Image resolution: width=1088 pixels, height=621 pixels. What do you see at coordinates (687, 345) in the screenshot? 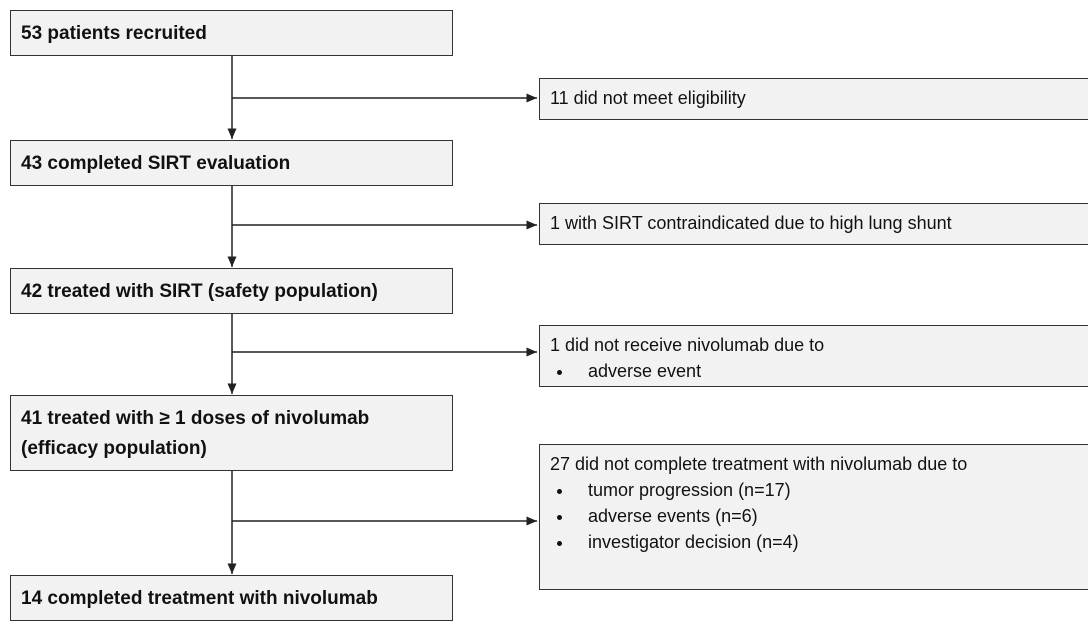
I see `exclusion-title: 1 did not receive nivolumab due to` at bounding box center [687, 345].